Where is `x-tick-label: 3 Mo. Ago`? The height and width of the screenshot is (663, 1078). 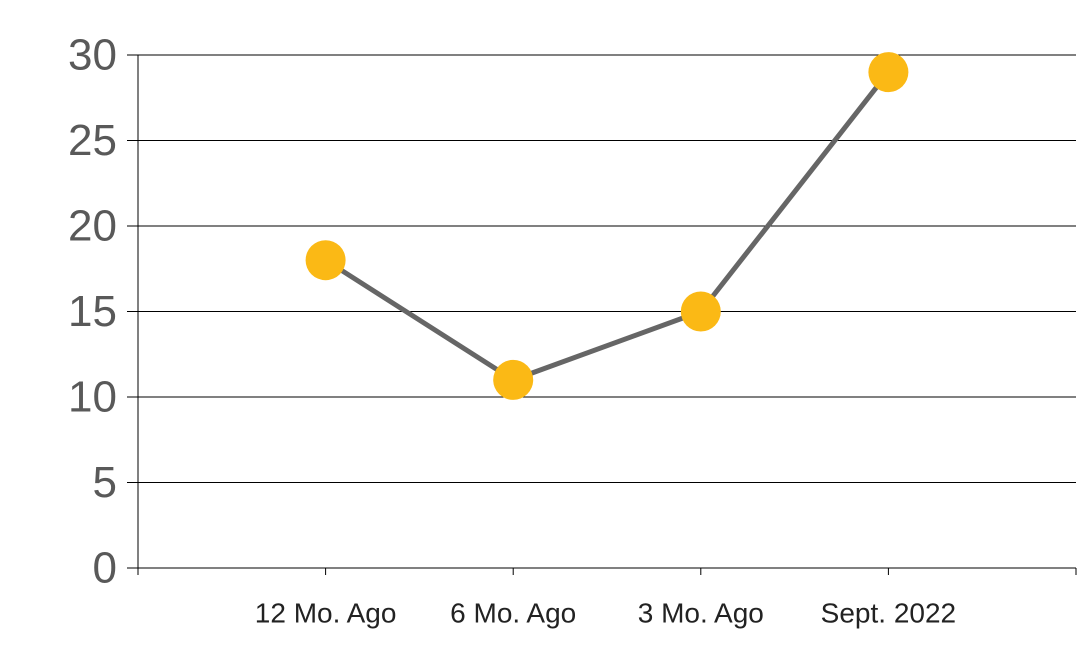
x-tick-label: 3 Mo. Ago is located at coordinates (701, 613).